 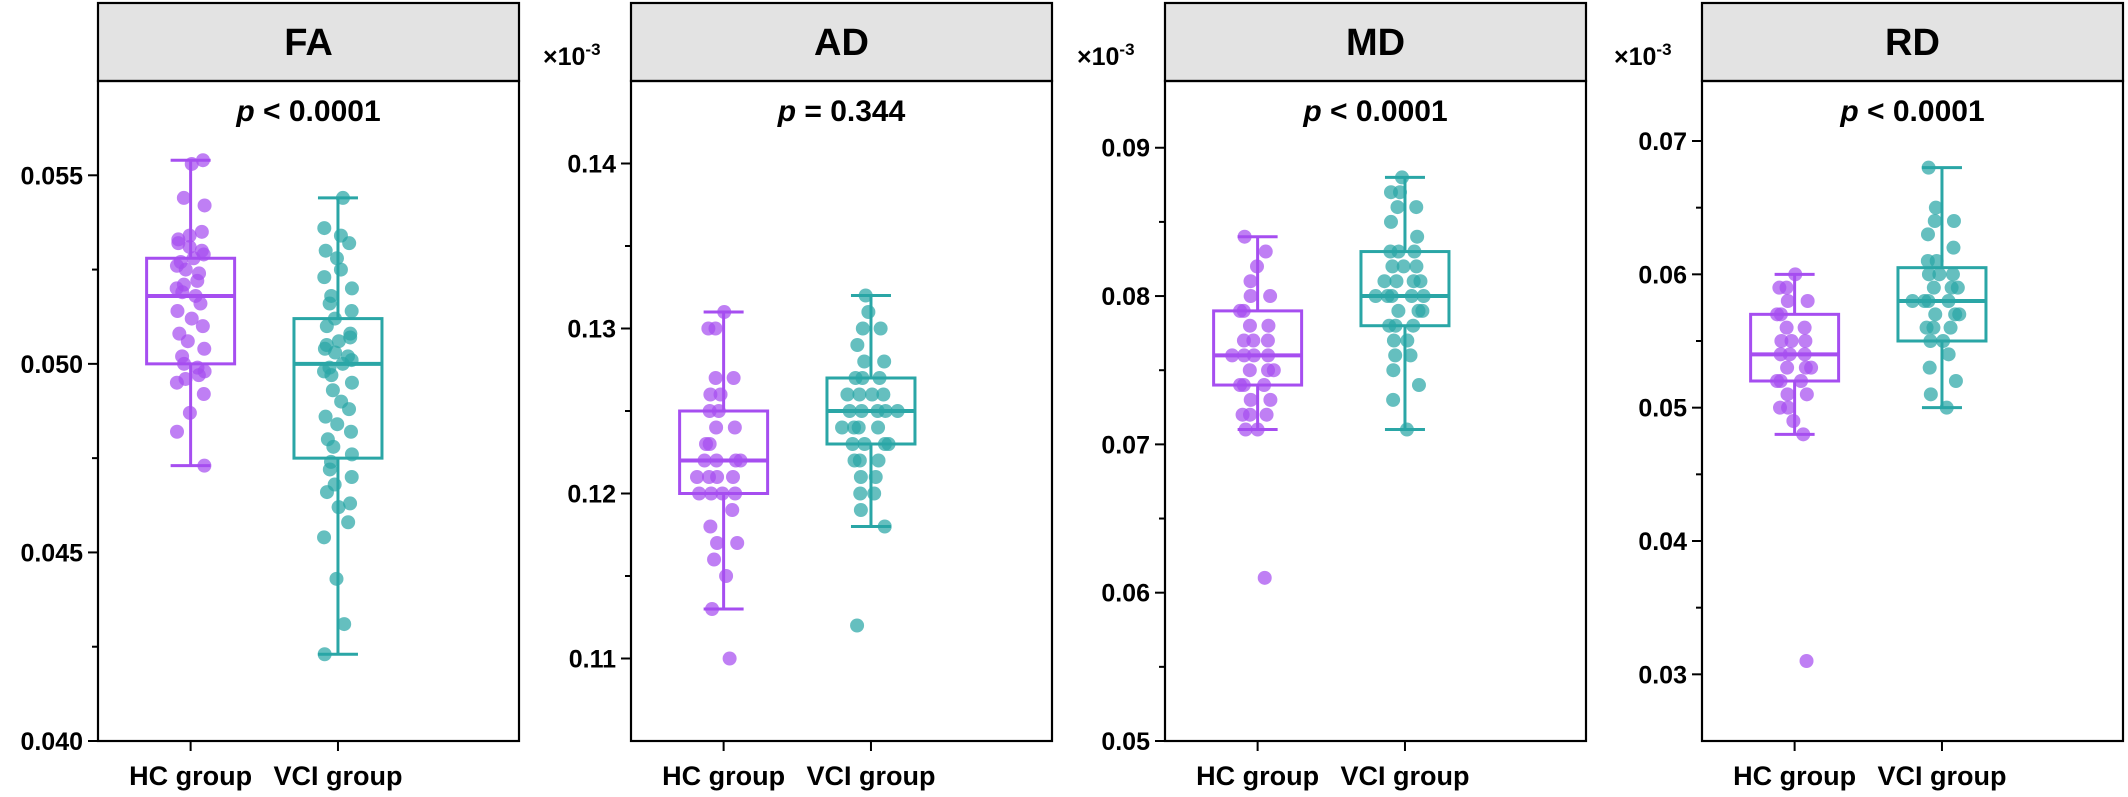 What do you see at coordinates (51, 742) in the screenshot?
I see `y-tick-label: 0.040` at bounding box center [51, 742].